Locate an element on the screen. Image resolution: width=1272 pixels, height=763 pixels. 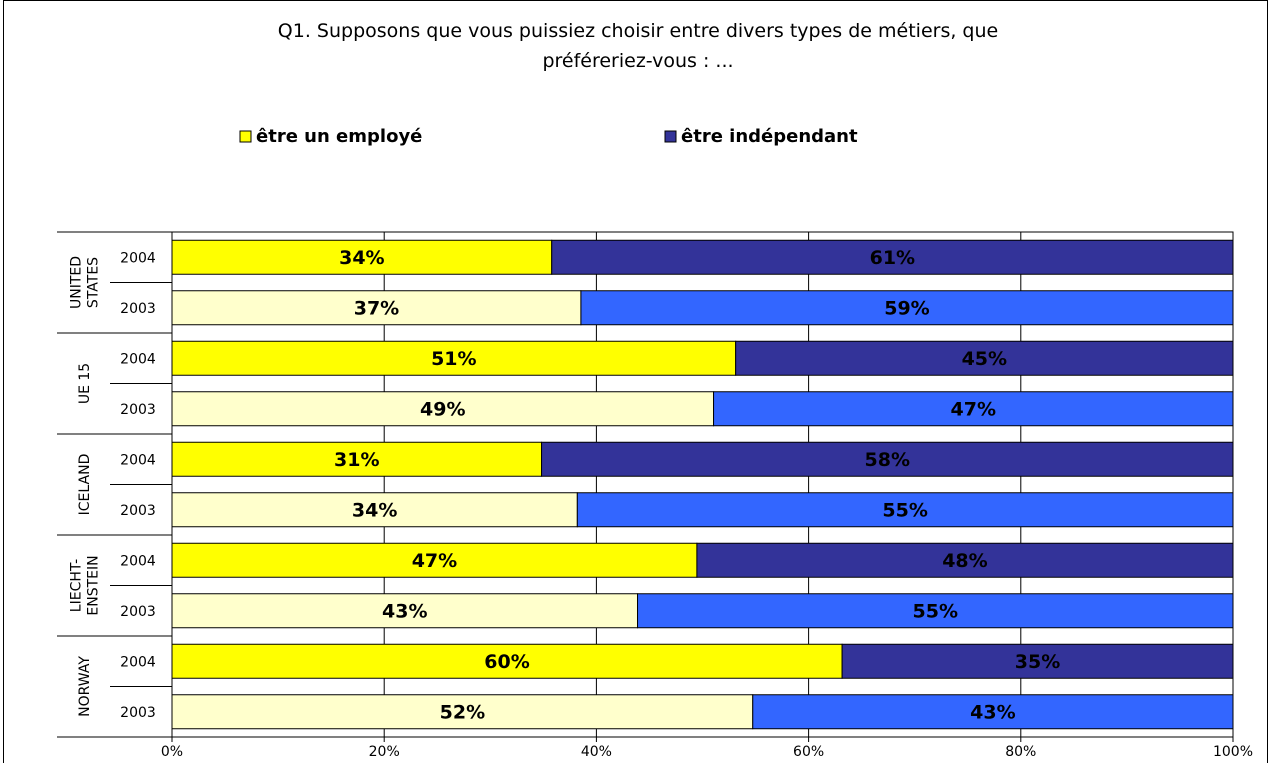
value-label: 60% is located at coordinates (506, 662).